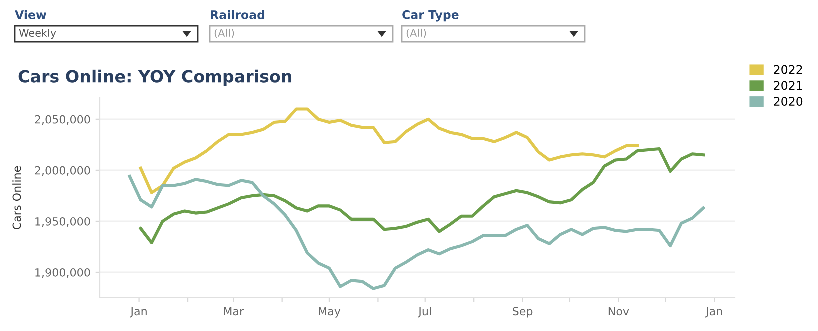 This screenshot has height=331, width=818. I want to click on y-axis-title: Cars Online, so click(17, 198).